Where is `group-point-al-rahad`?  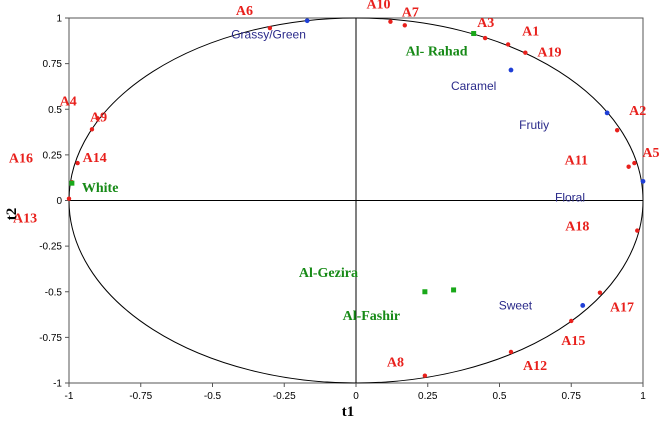
group-point-al-rahad is located at coordinates (474, 34).